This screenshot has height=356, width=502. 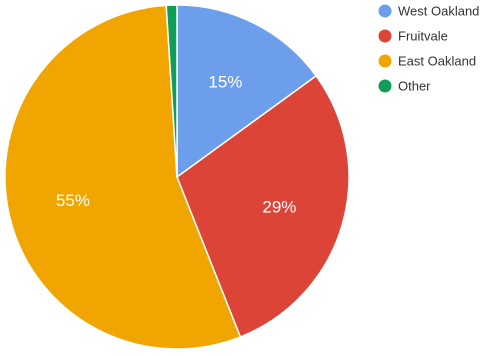 I want to click on legend-item-east-oakland: East Oakland, so click(x=427, y=61).